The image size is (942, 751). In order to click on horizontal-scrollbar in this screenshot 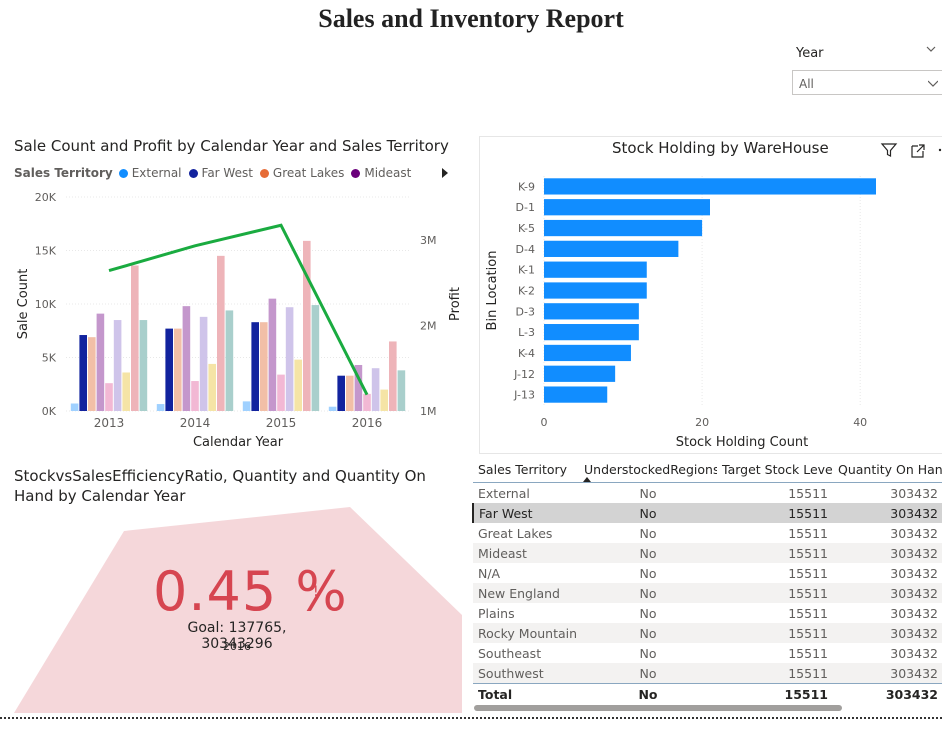, I will do `click(658, 708)`.